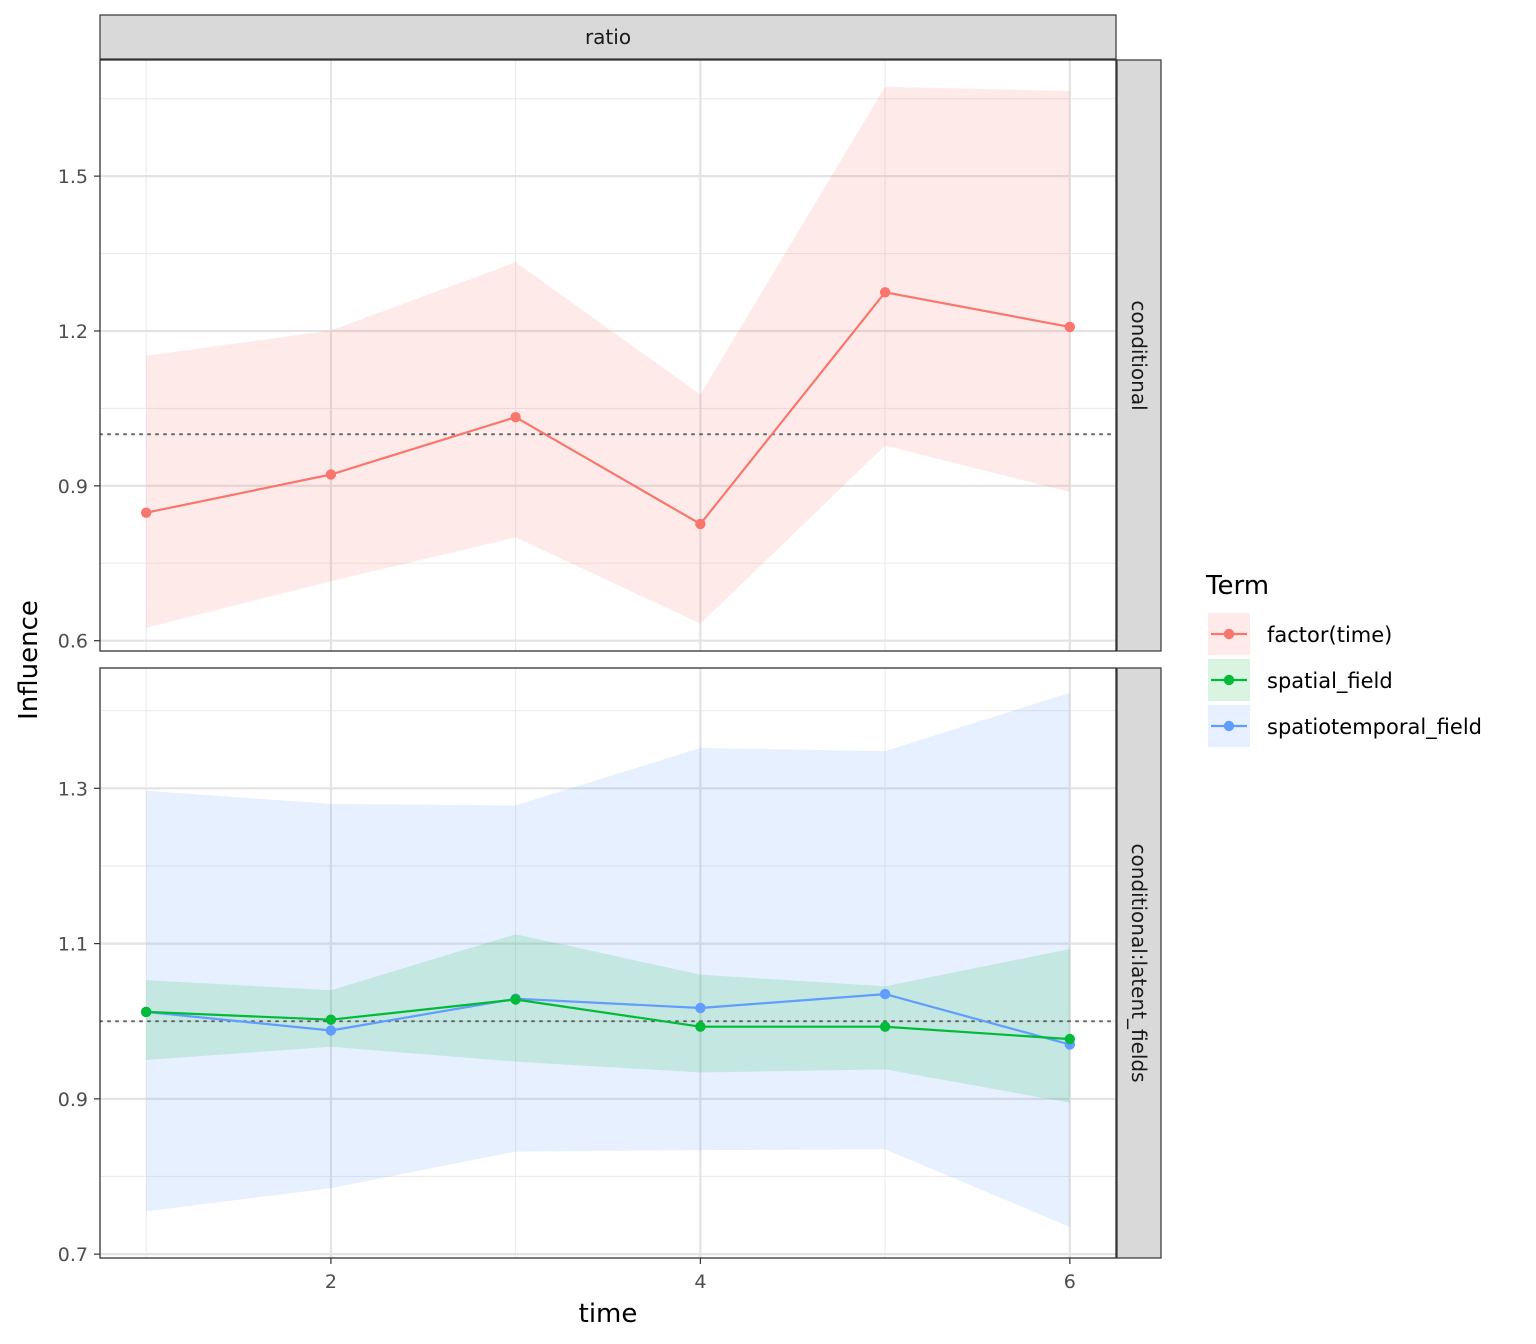  I want to click on row-strip-label: conditional, so click(1139, 355).